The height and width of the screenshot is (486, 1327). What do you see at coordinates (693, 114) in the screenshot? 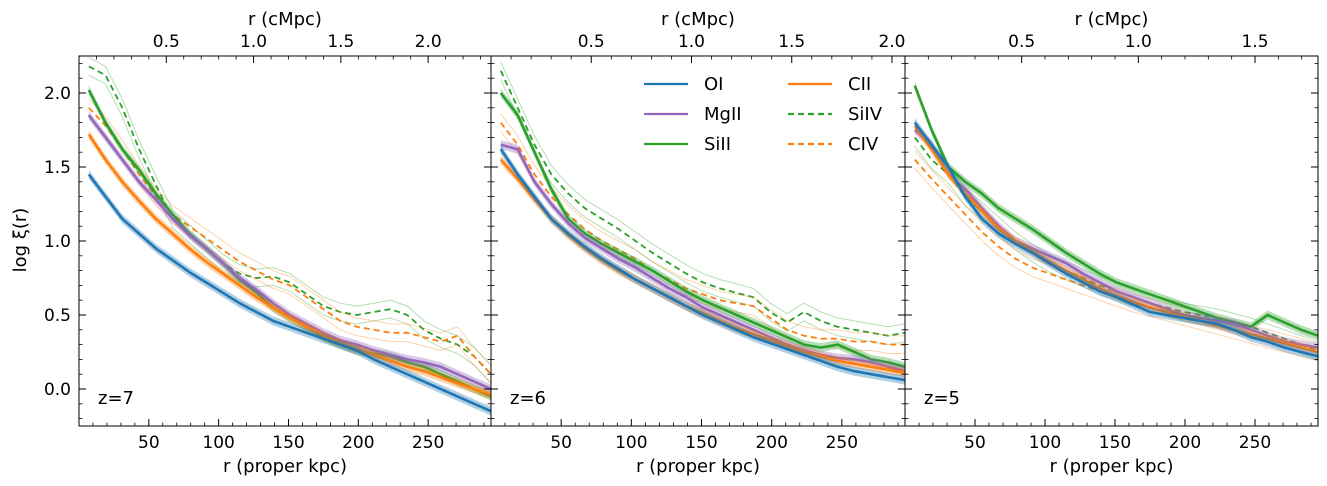
I see `legend-item-mgii: MgII` at bounding box center [693, 114].